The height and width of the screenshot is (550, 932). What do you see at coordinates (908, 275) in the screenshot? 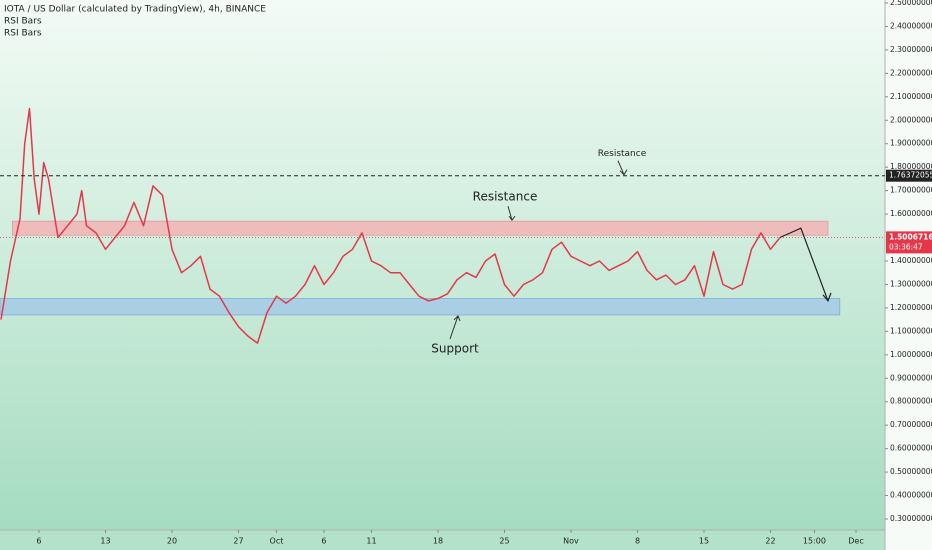
I see `price-axis-panel` at bounding box center [908, 275].